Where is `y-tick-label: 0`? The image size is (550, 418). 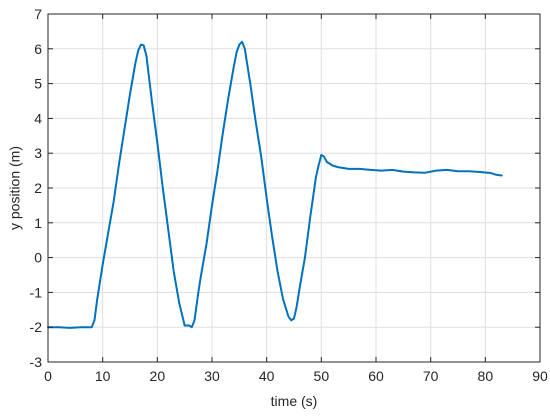
y-tick-label: 0 is located at coordinates (38, 258).